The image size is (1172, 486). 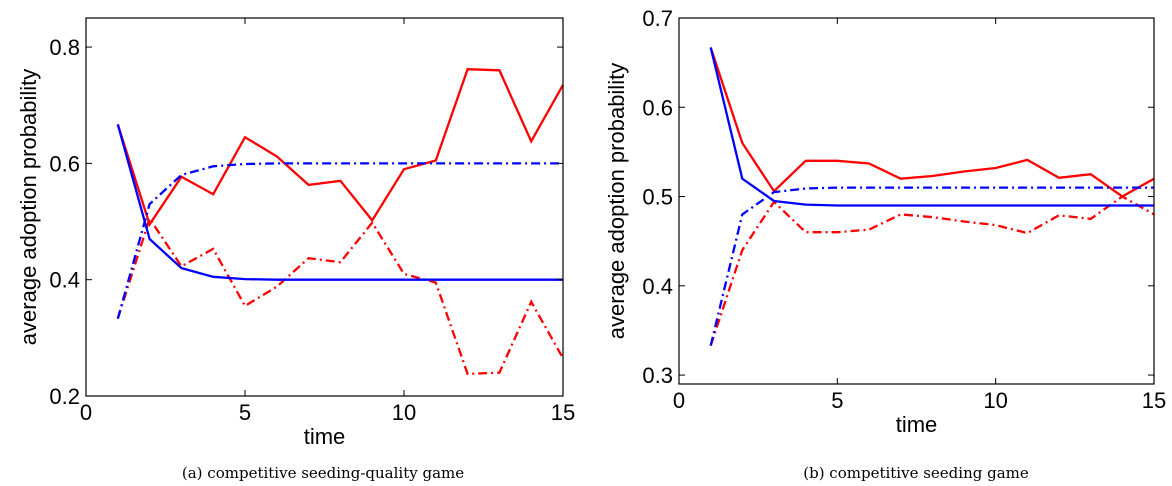 What do you see at coordinates (657, 197) in the screenshot?
I see `y-tick-label: 0.5` at bounding box center [657, 197].